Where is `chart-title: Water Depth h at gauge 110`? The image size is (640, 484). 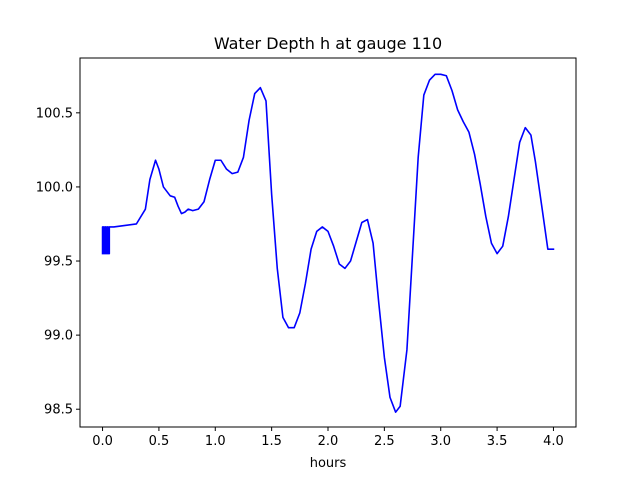
chart-title: Water Depth h at gauge 110 is located at coordinates (328, 43).